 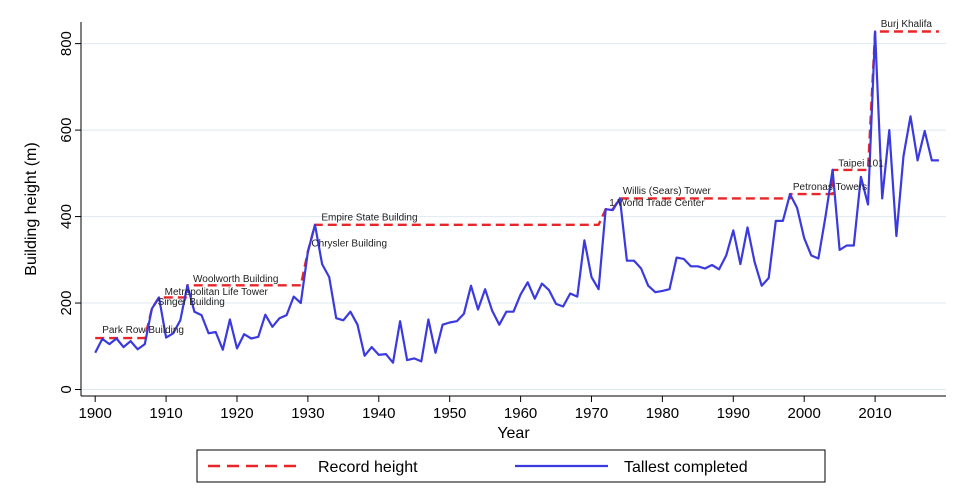 What do you see at coordinates (378, 413) in the screenshot?
I see `x-tick-label-1940: 1940` at bounding box center [378, 413].